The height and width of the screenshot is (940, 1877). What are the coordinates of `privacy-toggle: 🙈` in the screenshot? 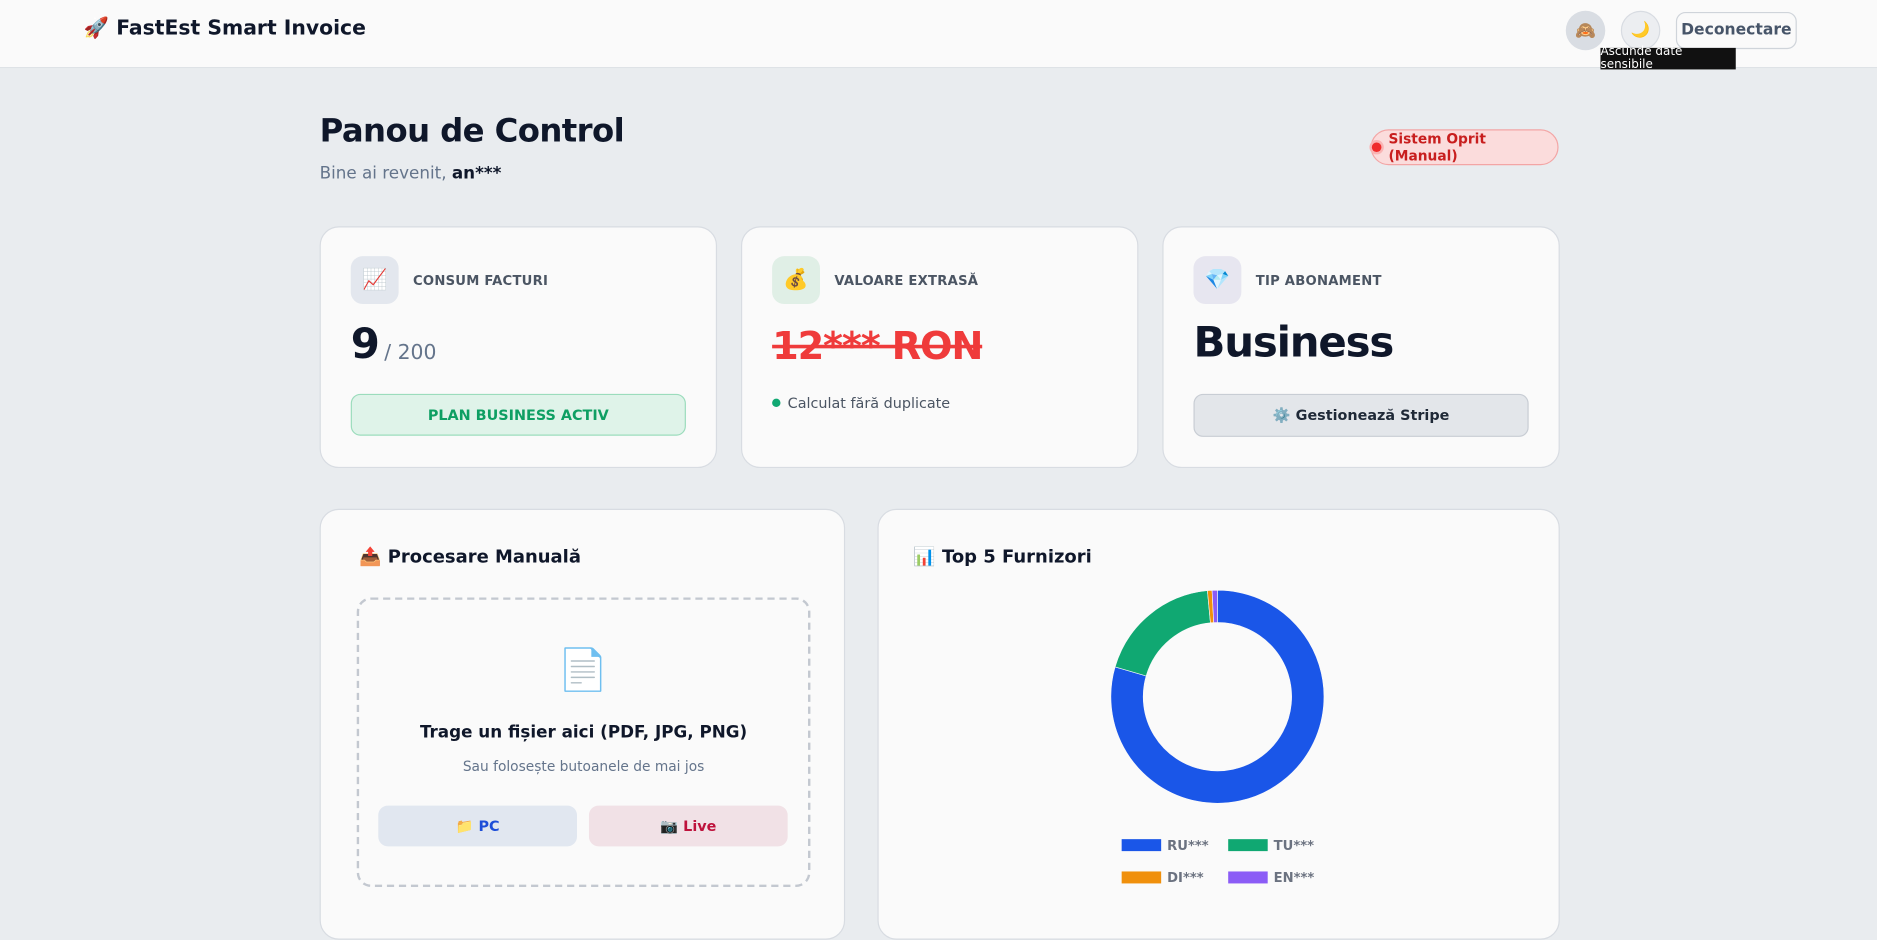 It's located at (1585, 30).